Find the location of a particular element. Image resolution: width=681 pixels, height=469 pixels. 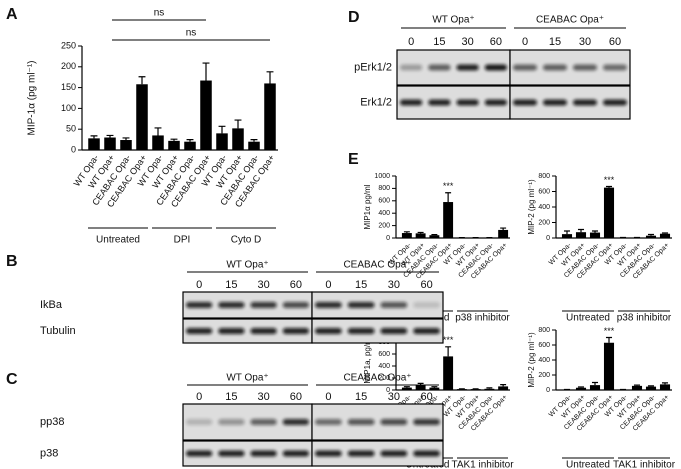

group-label: DPI is located at coordinates (182, 240).